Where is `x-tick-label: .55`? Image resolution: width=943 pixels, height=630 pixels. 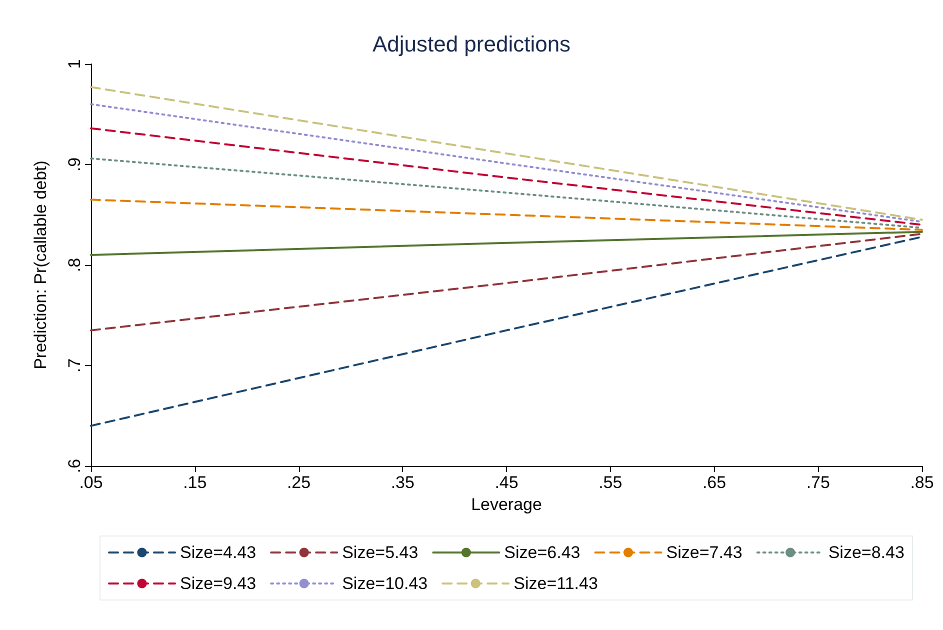
x-tick-label: .55 is located at coordinates (610, 482).